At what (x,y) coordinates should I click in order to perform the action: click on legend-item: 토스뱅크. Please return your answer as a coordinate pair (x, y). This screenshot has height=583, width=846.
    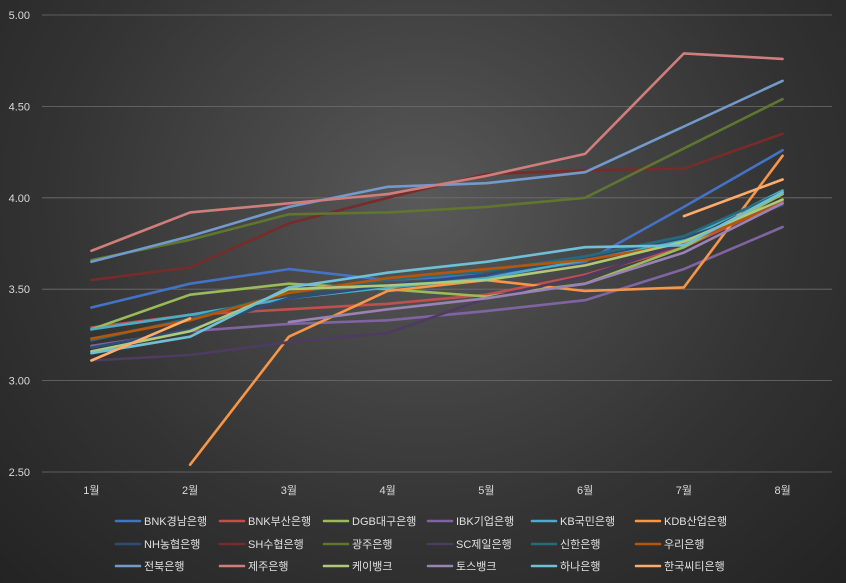
    Looking at the image, I should click on (461, 566).